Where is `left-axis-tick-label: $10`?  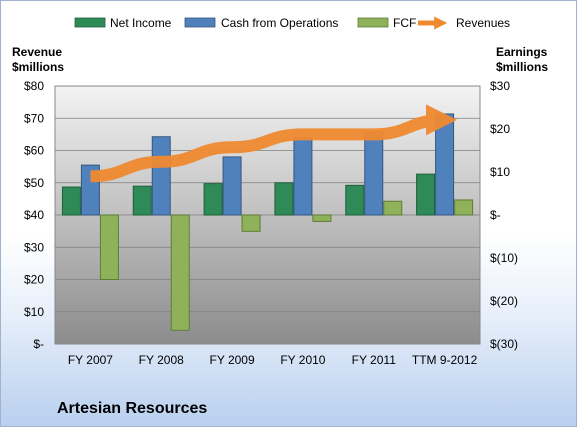 left-axis-tick-label: $10 is located at coordinates (34, 312).